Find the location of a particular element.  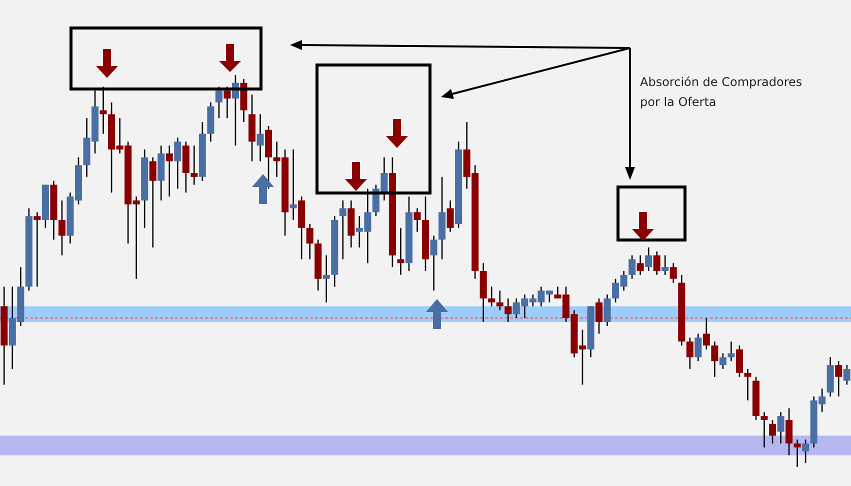

annotation: Absorción de Compradores por la Oferta is located at coordinates (722, 92).